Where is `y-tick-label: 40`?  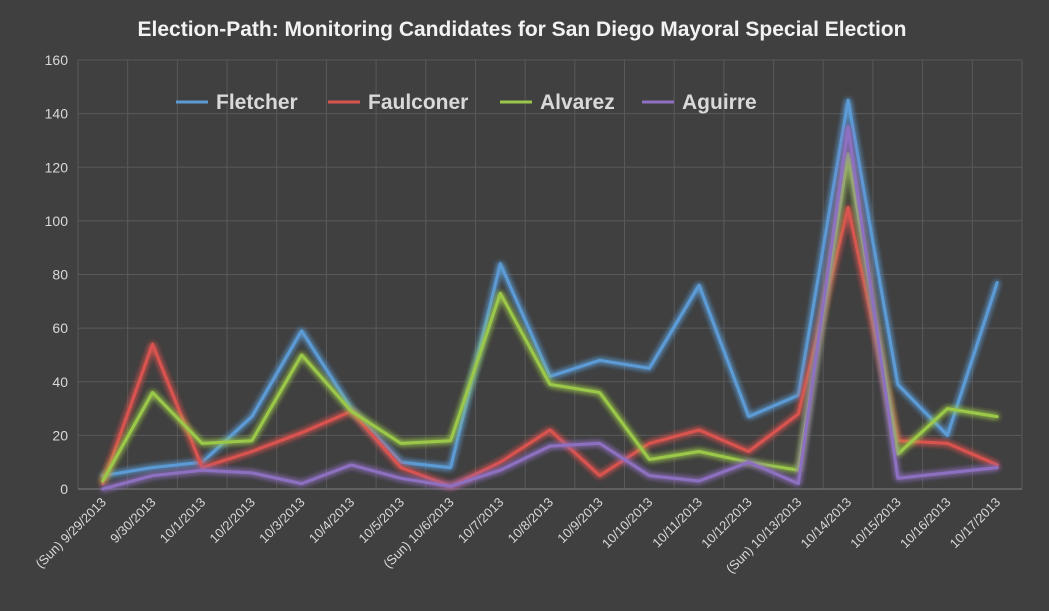 y-tick-label: 40 is located at coordinates (60, 382).